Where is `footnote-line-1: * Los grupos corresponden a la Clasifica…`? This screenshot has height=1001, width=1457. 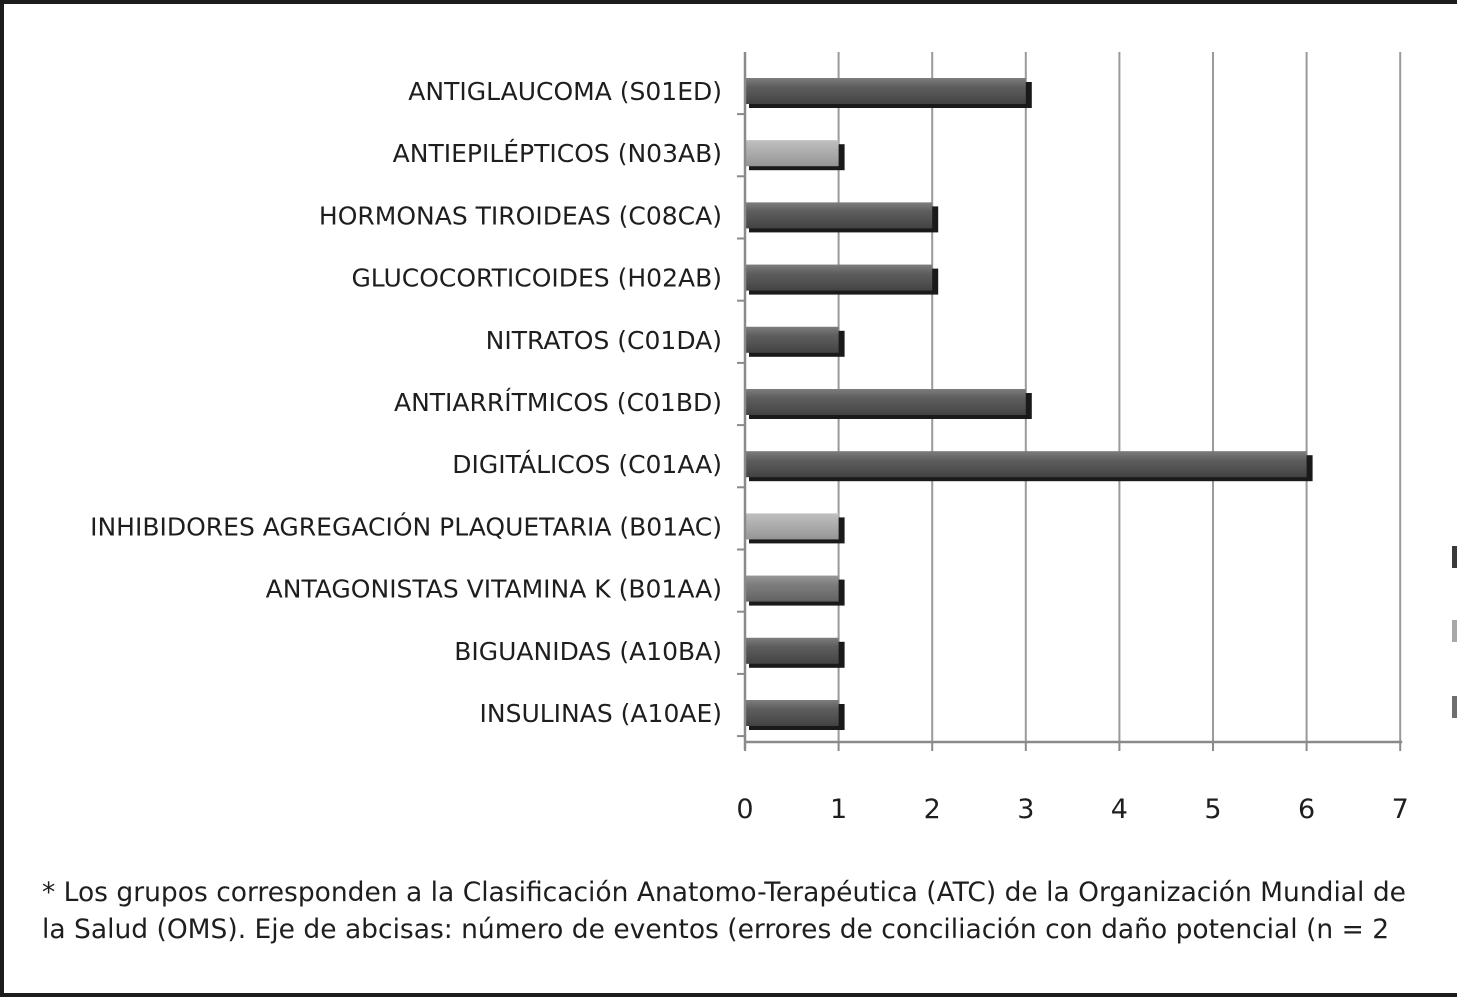
footnote-line-1: * Los grupos corresponden a la Clasifica… is located at coordinates (724, 892).